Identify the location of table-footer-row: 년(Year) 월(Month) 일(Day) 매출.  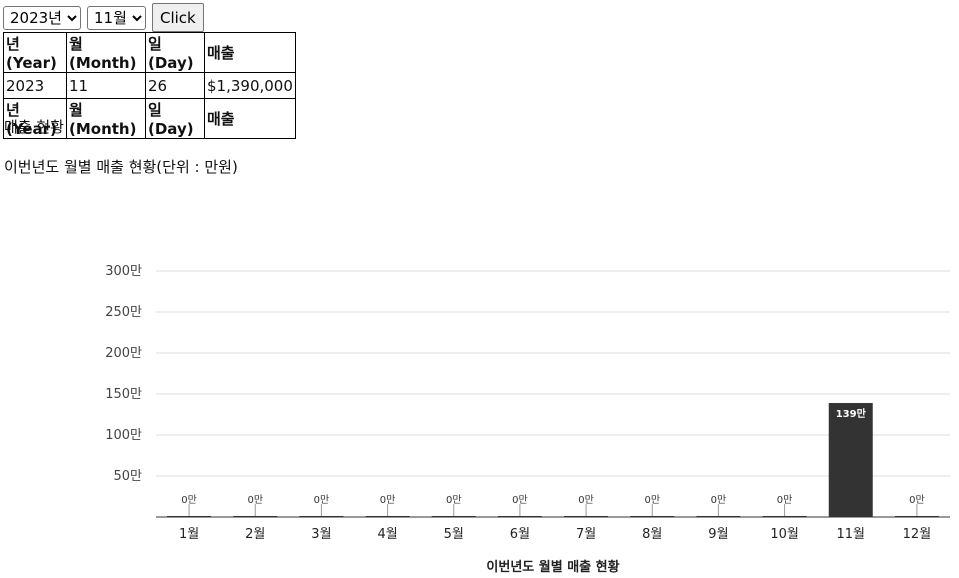
(149, 118).